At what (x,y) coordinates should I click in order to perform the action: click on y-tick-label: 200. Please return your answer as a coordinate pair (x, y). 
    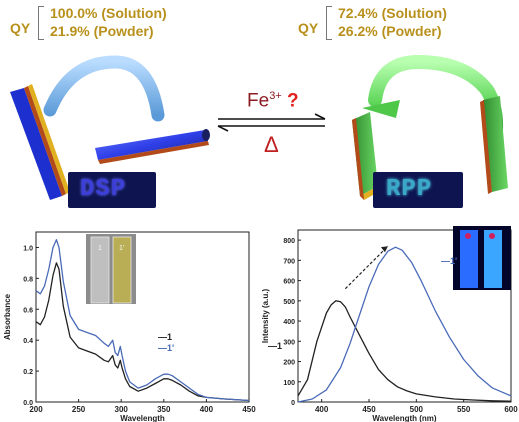
    Looking at the image, I should click on (289, 363).